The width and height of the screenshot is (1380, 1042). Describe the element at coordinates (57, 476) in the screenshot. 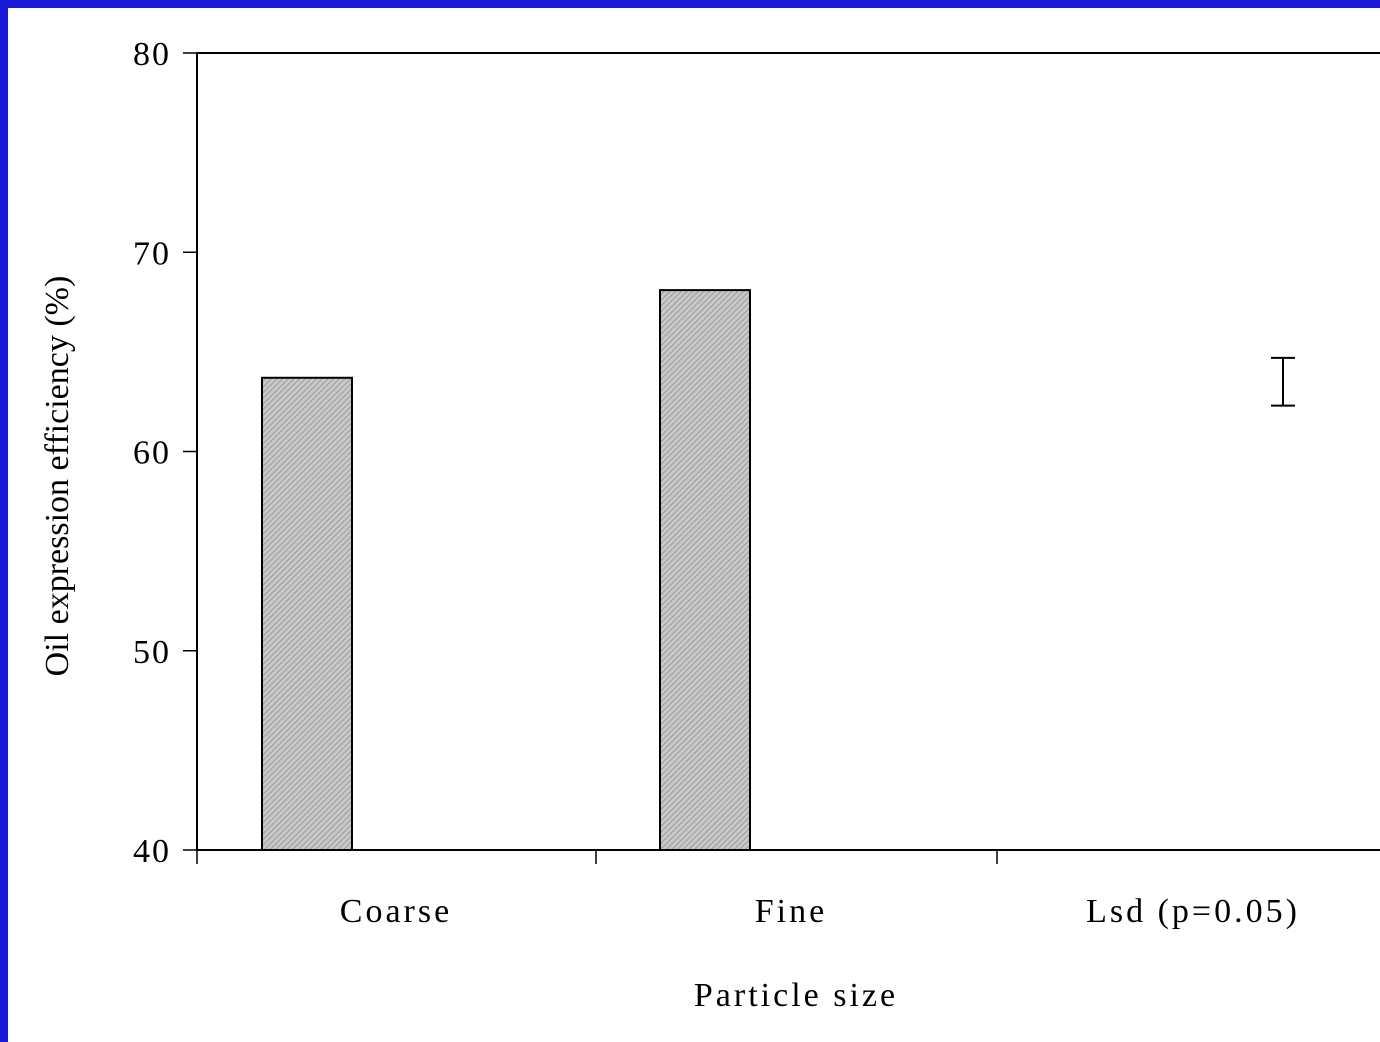

I see `y-axis-title: Oil expression efficiency (%)` at that location.